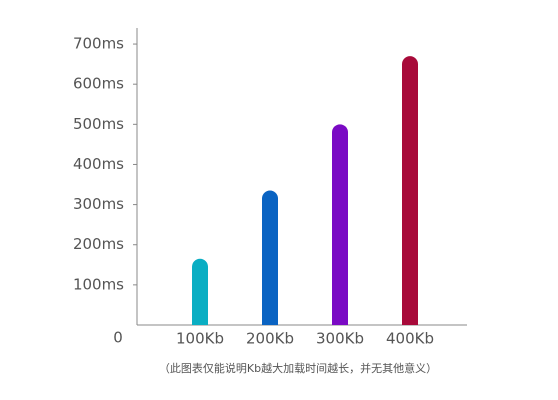 Image resolution: width=558 pixels, height=400 pixels. I want to click on y-tick-label: 300ms, so click(98, 204).